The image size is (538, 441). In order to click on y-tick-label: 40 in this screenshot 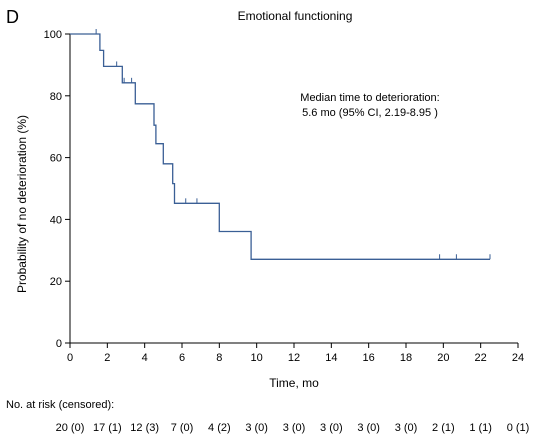, I will do `click(56, 220)`.